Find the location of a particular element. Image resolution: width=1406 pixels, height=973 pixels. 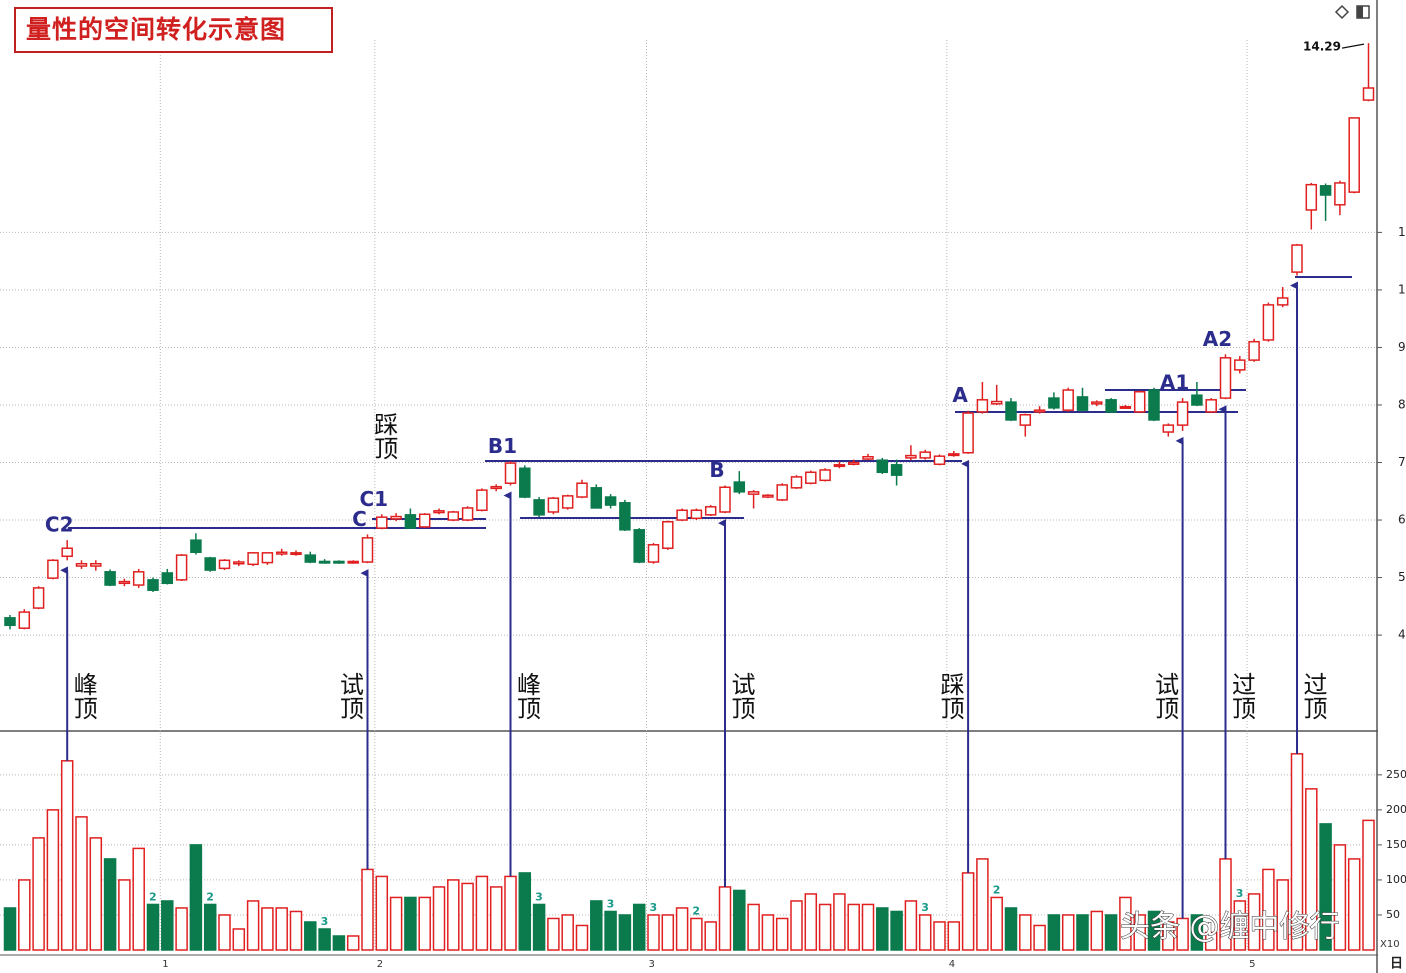

period-label: 日 is located at coordinates (1396, 964).